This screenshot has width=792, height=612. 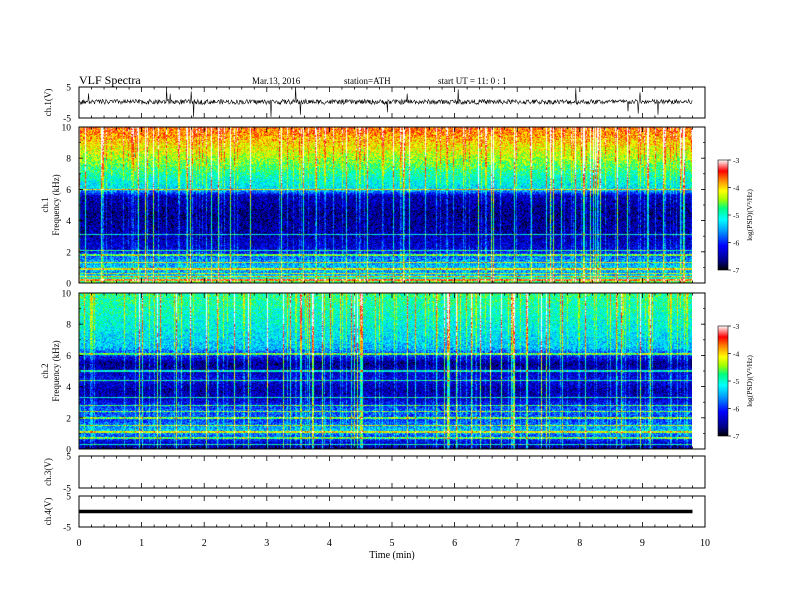 What do you see at coordinates (56, 204) in the screenshot?
I see `ylabel-ch1-spectrogram: Frequency (kHz)` at bounding box center [56, 204].